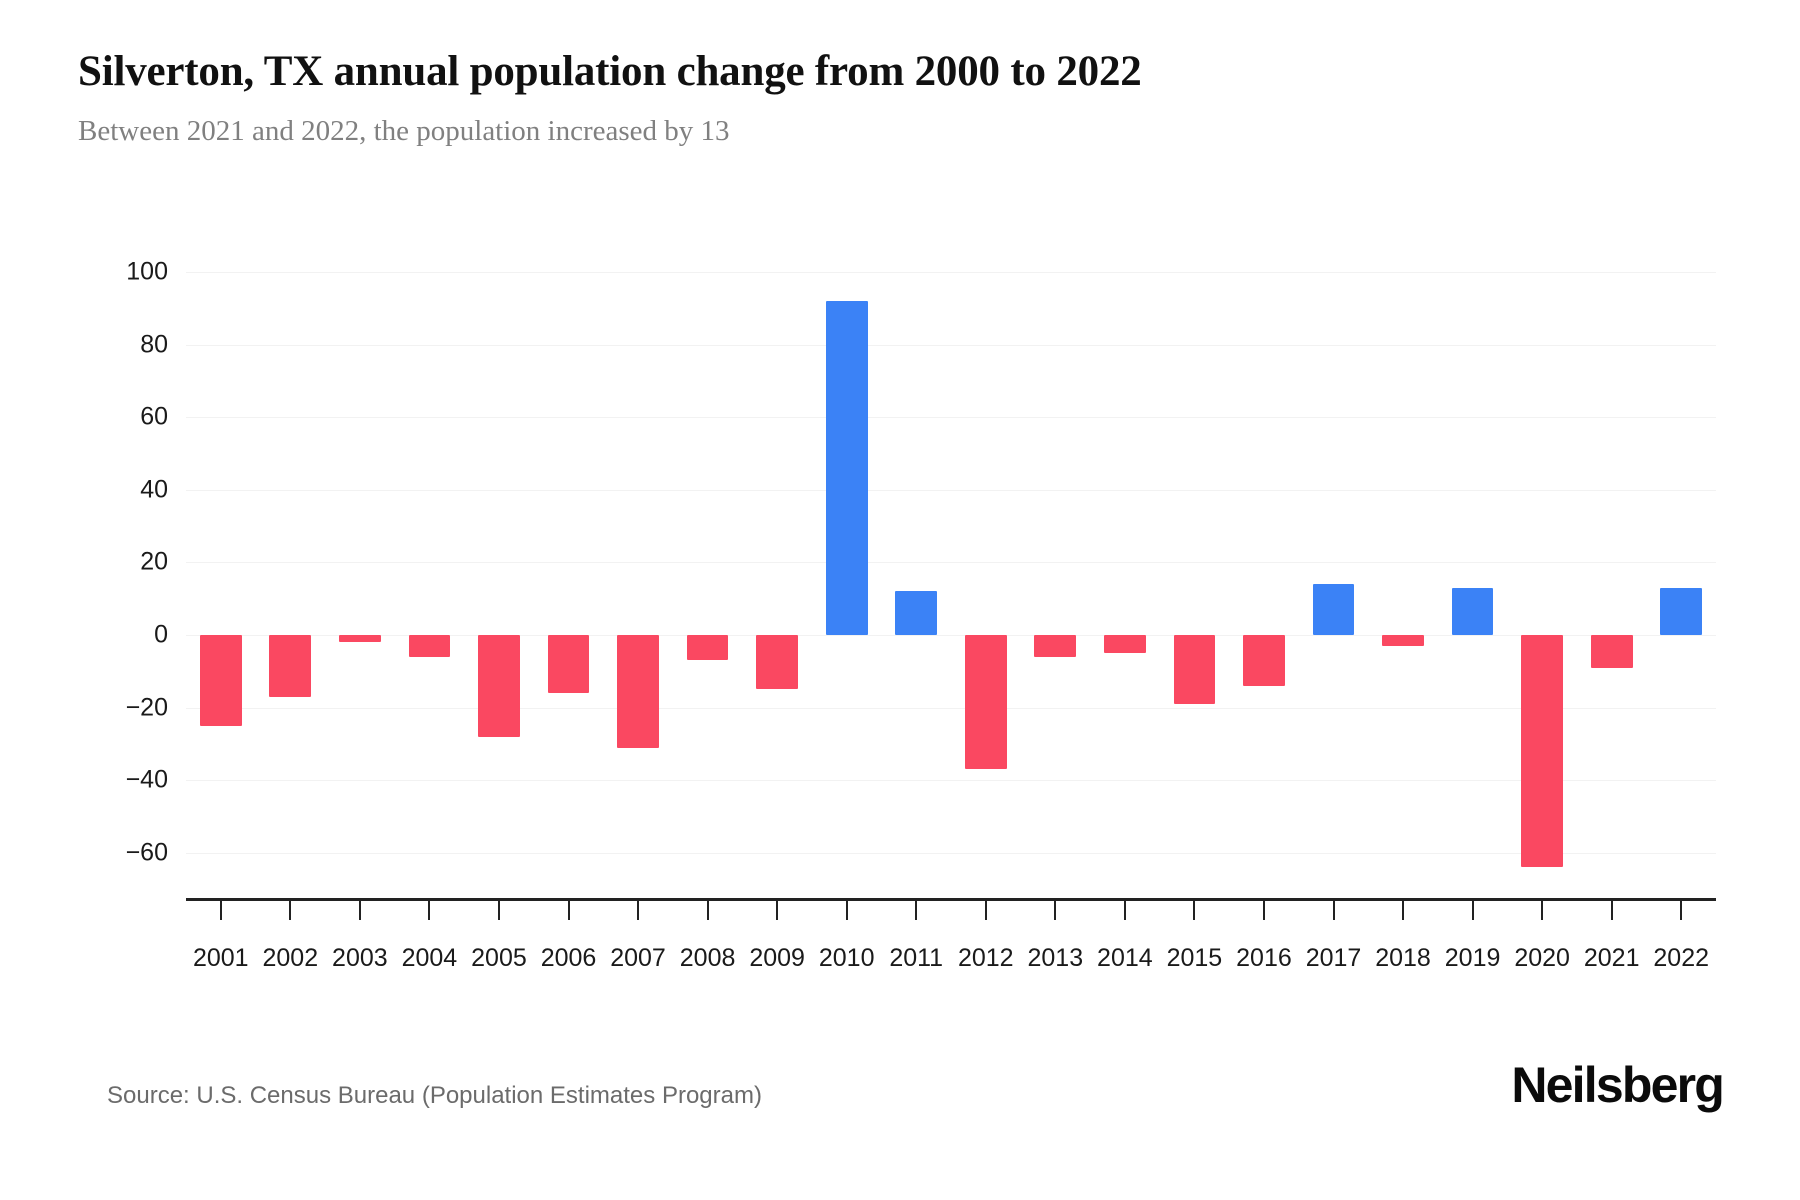 Image resolution: width=1800 pixels, height=1200 pixels. Describe the element at coordinates (1264, 958) in the screenshot. I see `x-axis-tick-label-2016: 2016` at that location.